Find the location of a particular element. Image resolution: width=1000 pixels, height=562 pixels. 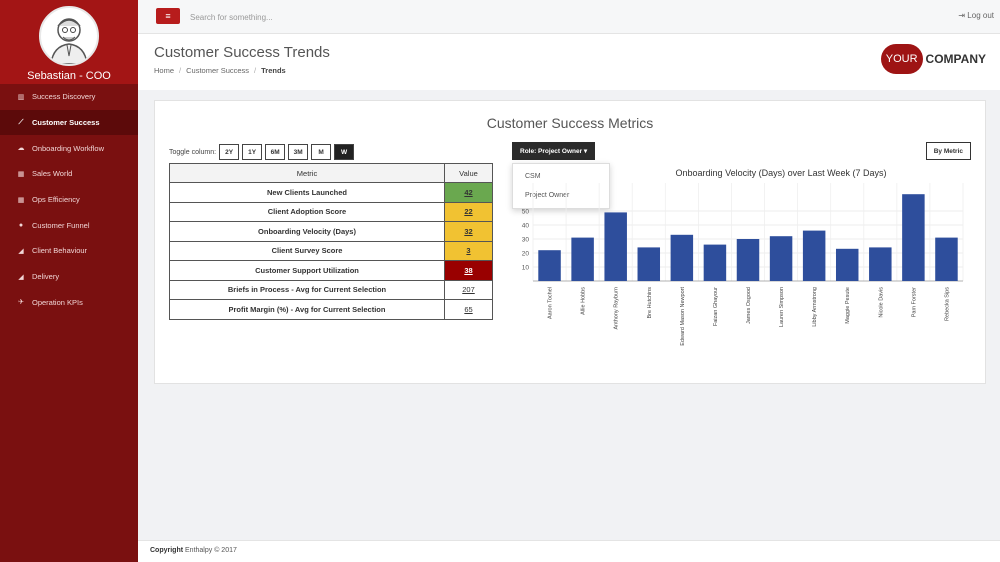

sidebar-item-delivery: ◢ Delivery is located at coordinates (69, 277).